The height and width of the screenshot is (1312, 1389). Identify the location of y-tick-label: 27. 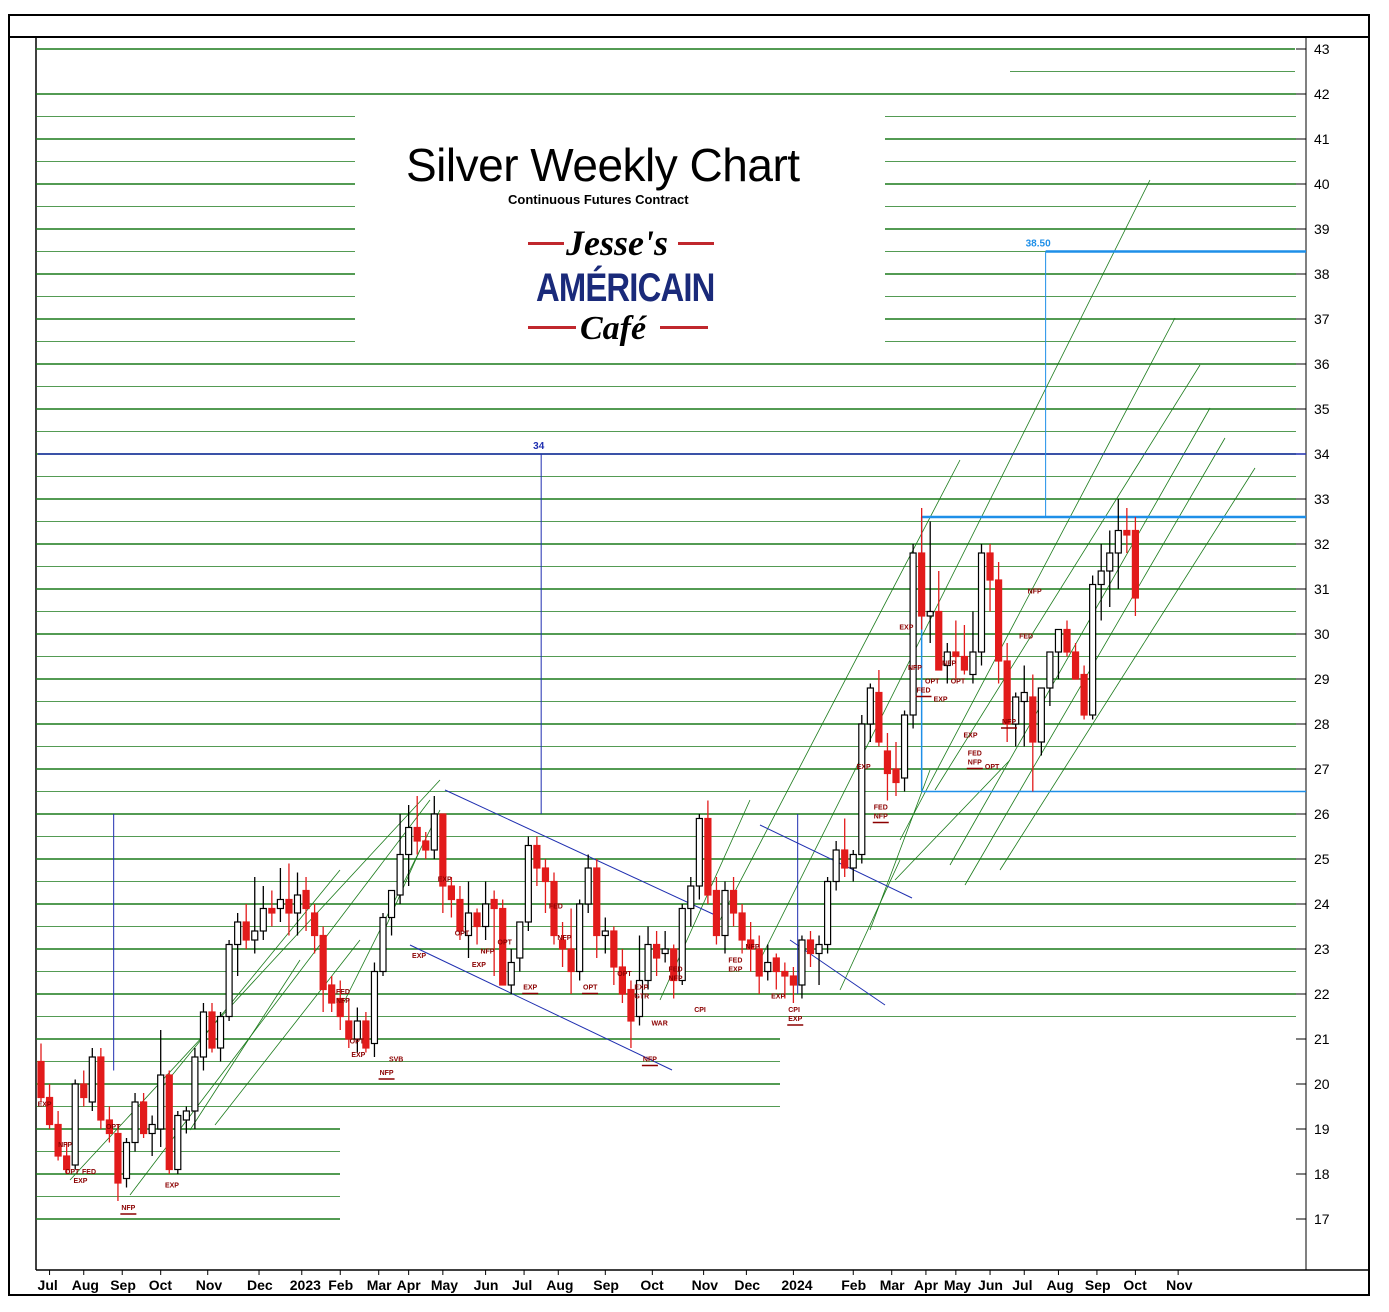
(1322, 769).